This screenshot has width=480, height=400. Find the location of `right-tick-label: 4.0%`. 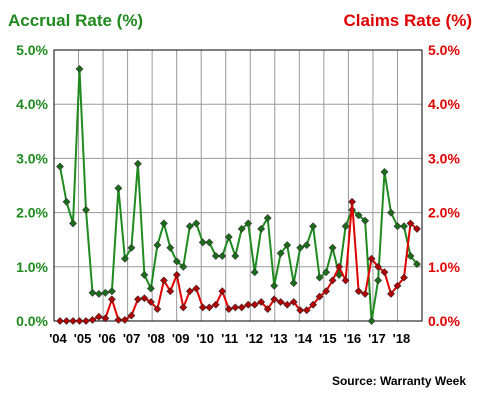

right-tick-label: 4.0% is located at coordinates (444, 104).